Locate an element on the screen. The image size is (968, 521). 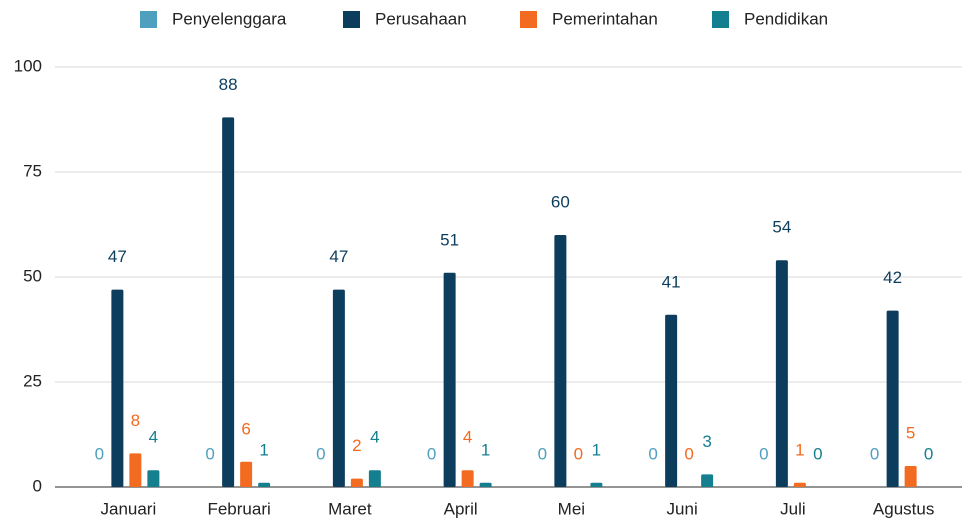
data-label: 5 is located at coordinates (910, 432).